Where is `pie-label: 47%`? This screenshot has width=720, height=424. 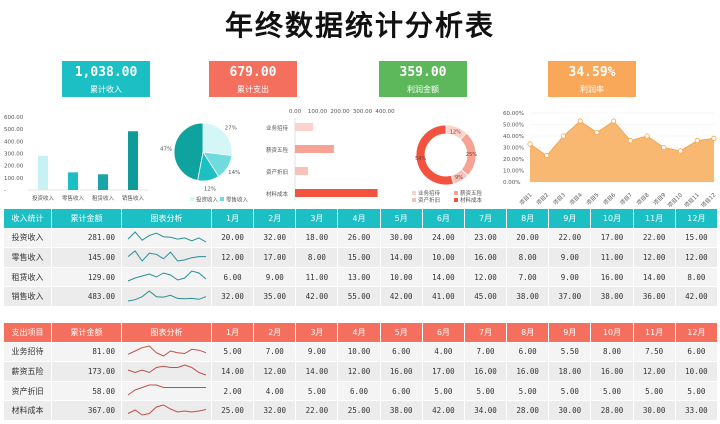
pie-label: 47% is located at coordinates (166, 150).